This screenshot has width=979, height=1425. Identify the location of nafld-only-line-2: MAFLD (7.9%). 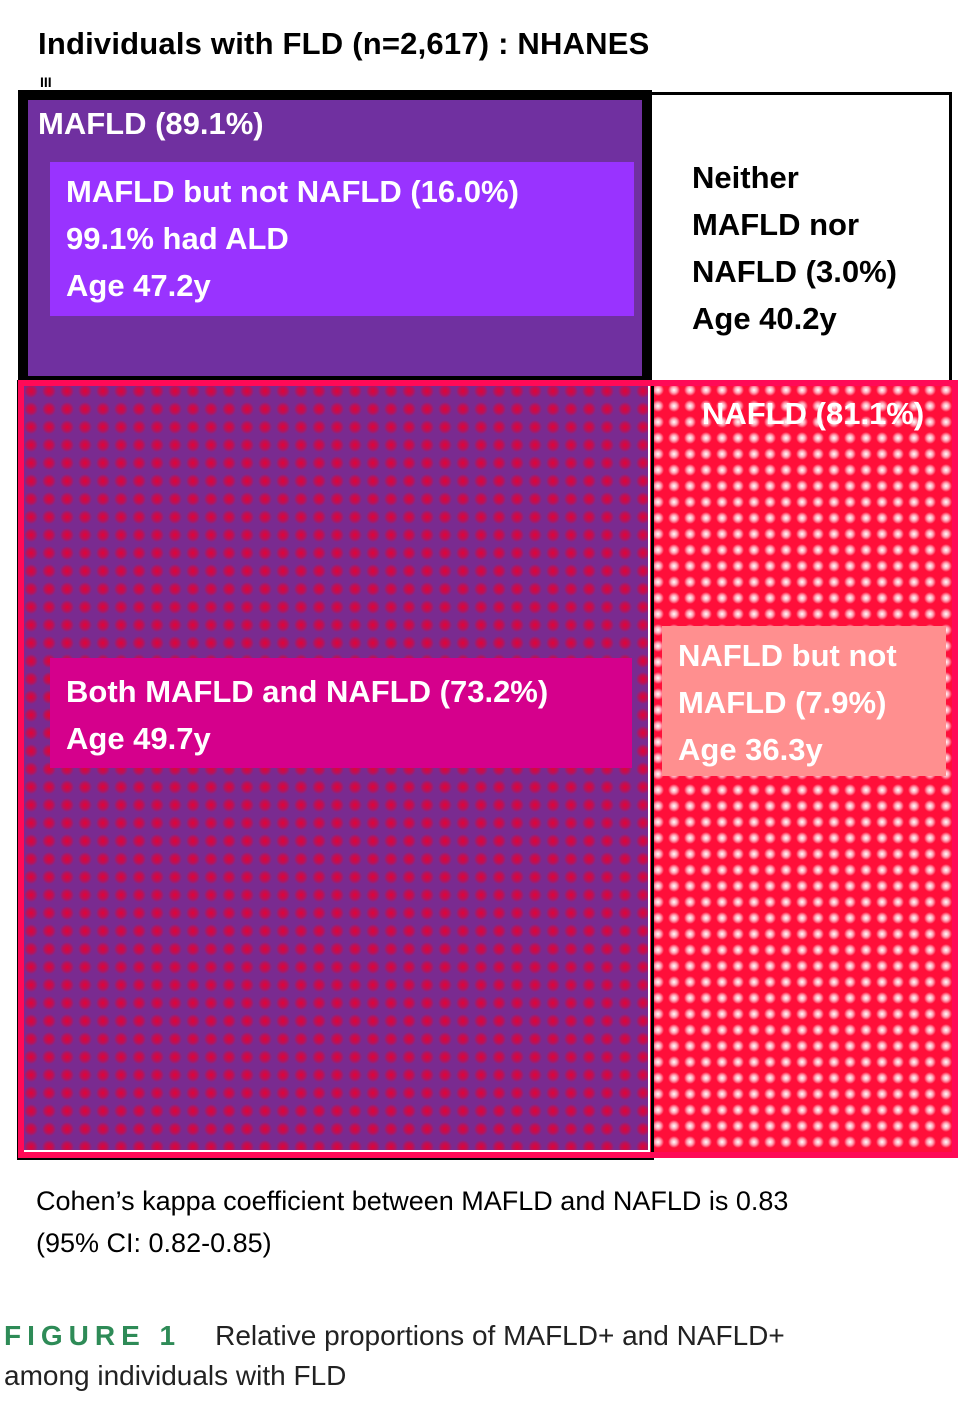
(782, 702).